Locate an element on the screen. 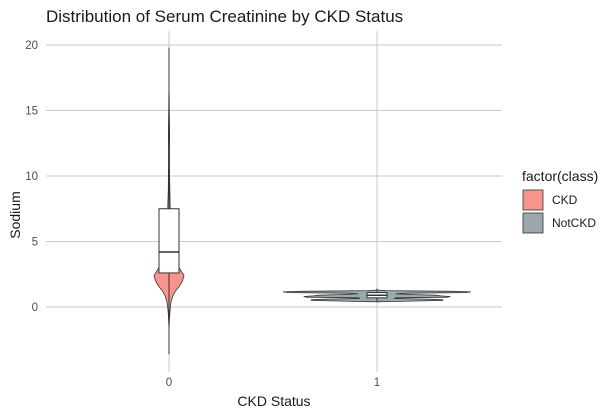 The image size is (616, 415). x-tick-label: 1 is located at coordinates (377, 383).